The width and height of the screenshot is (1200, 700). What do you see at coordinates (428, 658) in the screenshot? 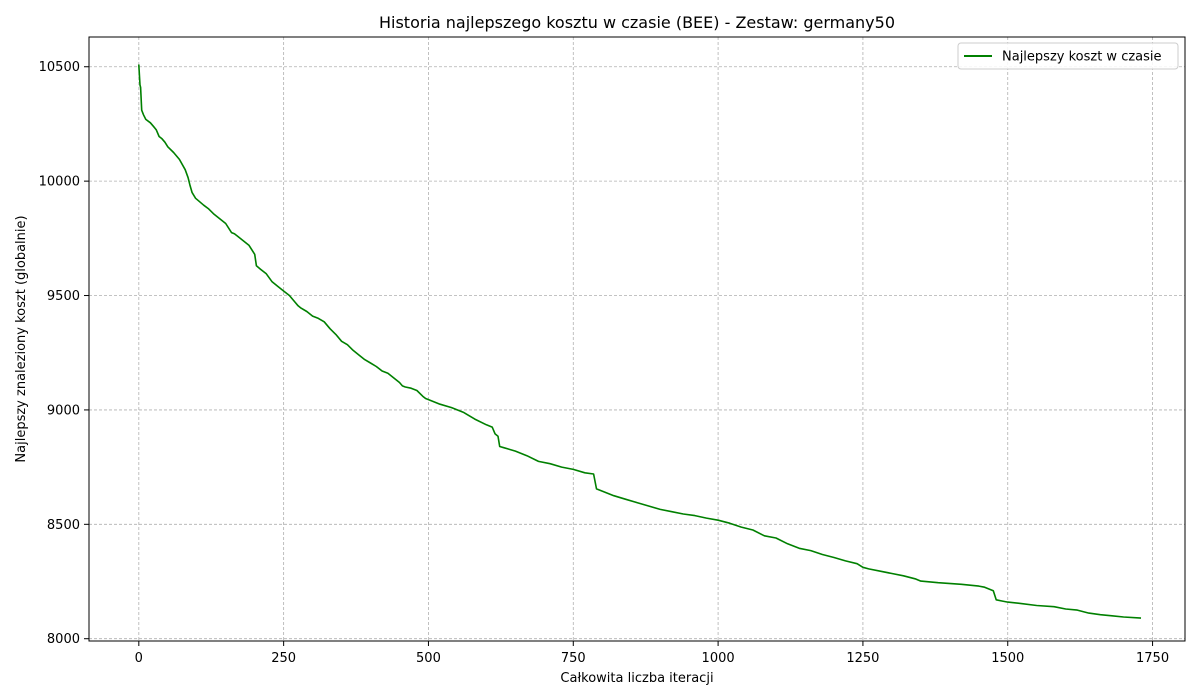
I see `x-tick-label: 500` at bounding box center [428, 658].